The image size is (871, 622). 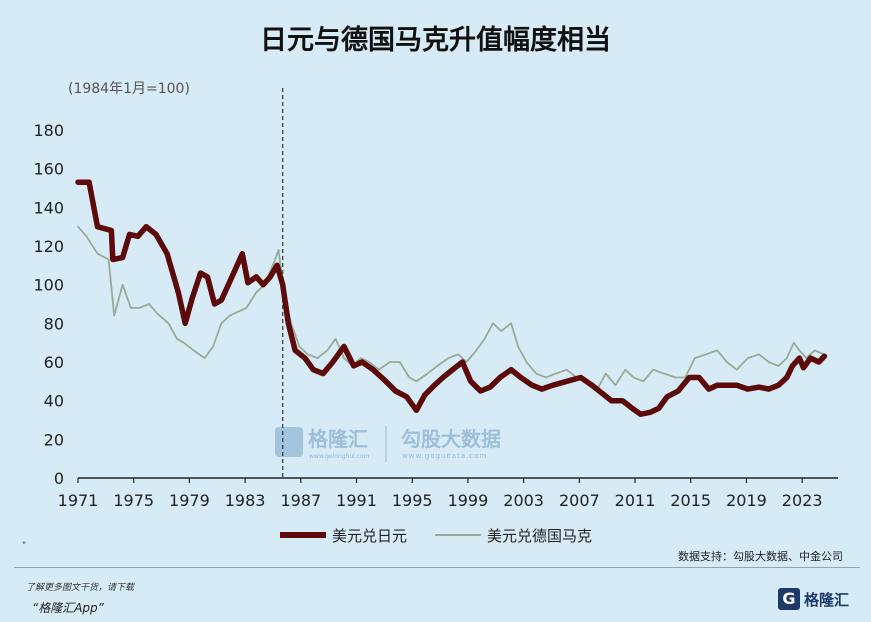 What do you see at coordinates (245, 500) in the screenshot?
I see `x-tick-label-3: 1983` at bounding box center [245, 500].